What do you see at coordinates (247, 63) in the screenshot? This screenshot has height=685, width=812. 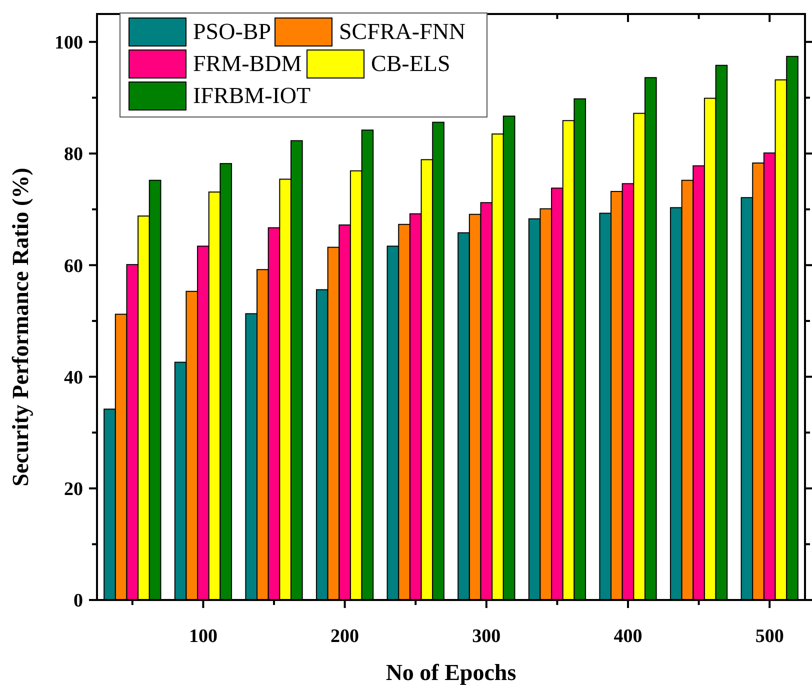 I see `legend-label: FRM-BDM` at bounding box center [247, 63].